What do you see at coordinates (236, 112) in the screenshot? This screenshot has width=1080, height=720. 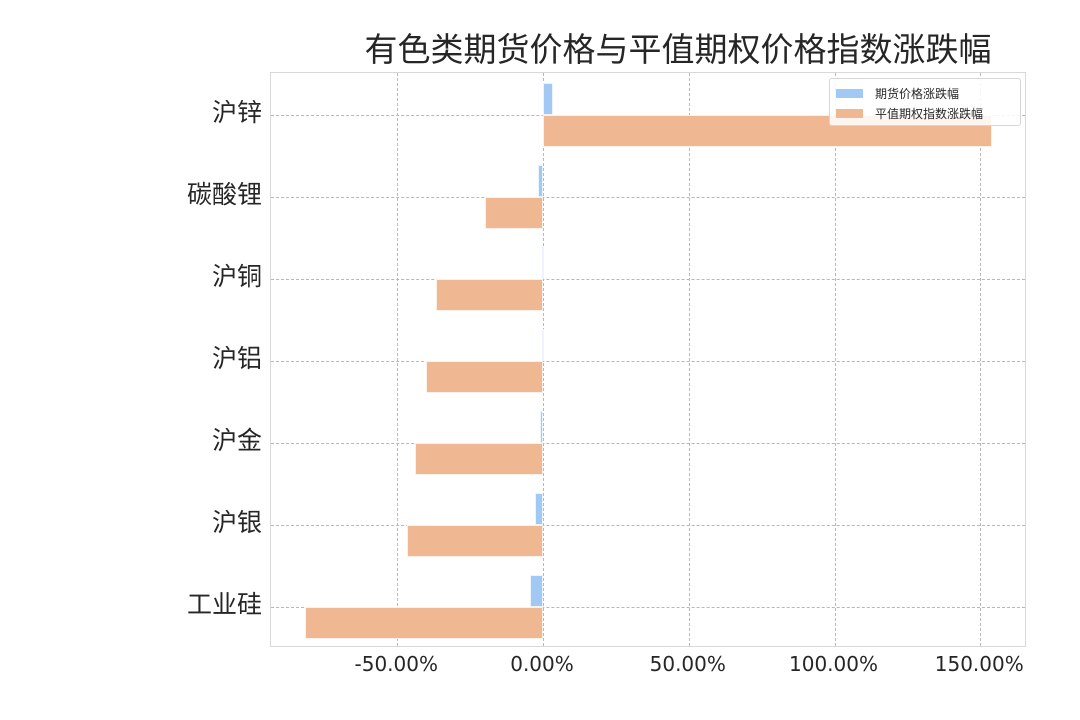 I see `y-tick-label: 沪锌` at bounding box center [236, 112].